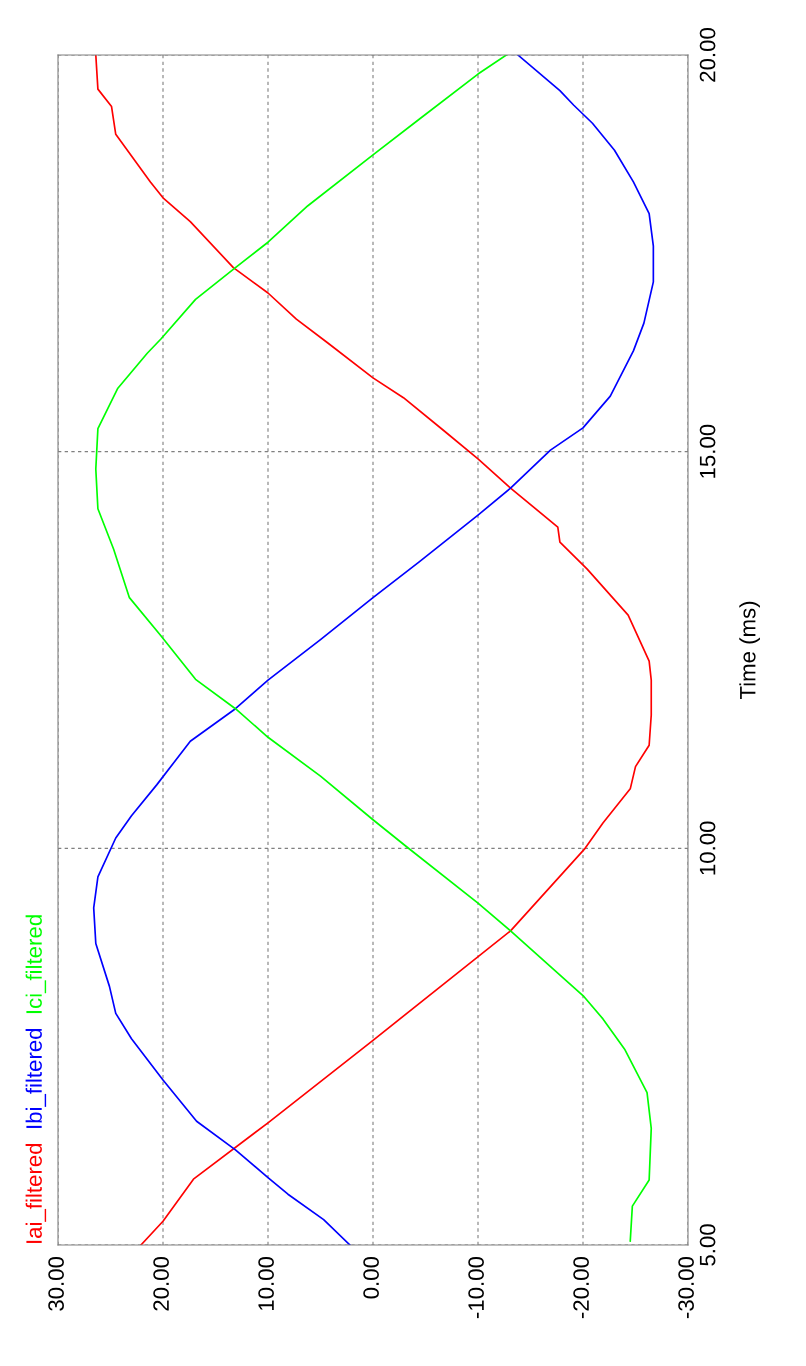  Describe the element at coordinates (161, 1283) in the screenshot. I see `x-tick-label: 20.00` at that location.